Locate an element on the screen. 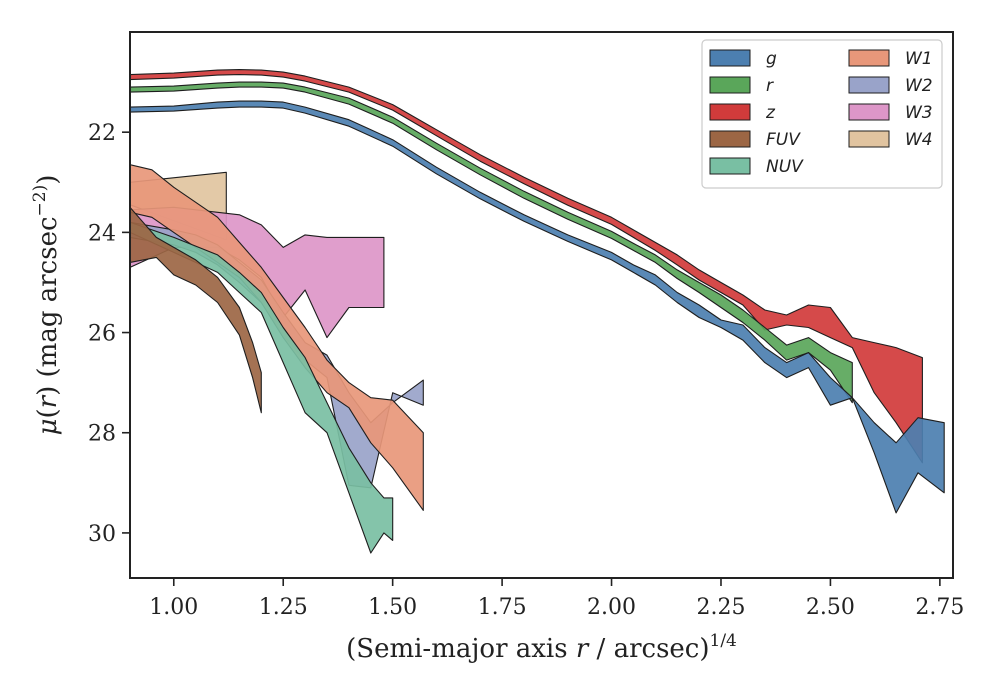 Image resolution: width=1000 pixels, height=700 pixels. legend-swatch-fuv is located at coordinates (730, 139).